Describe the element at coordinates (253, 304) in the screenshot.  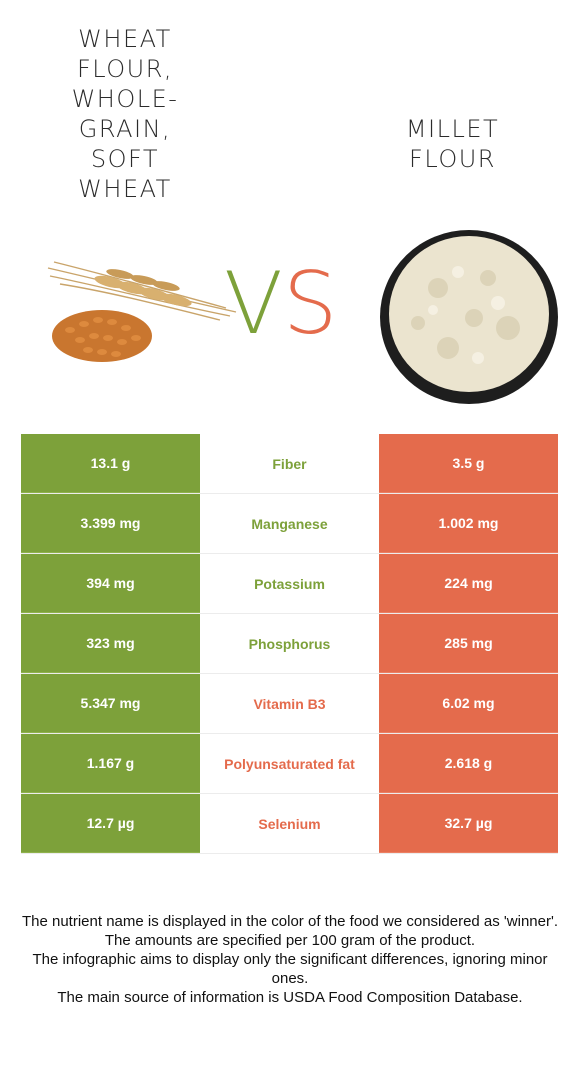
I see `vs-v: V` at that location.